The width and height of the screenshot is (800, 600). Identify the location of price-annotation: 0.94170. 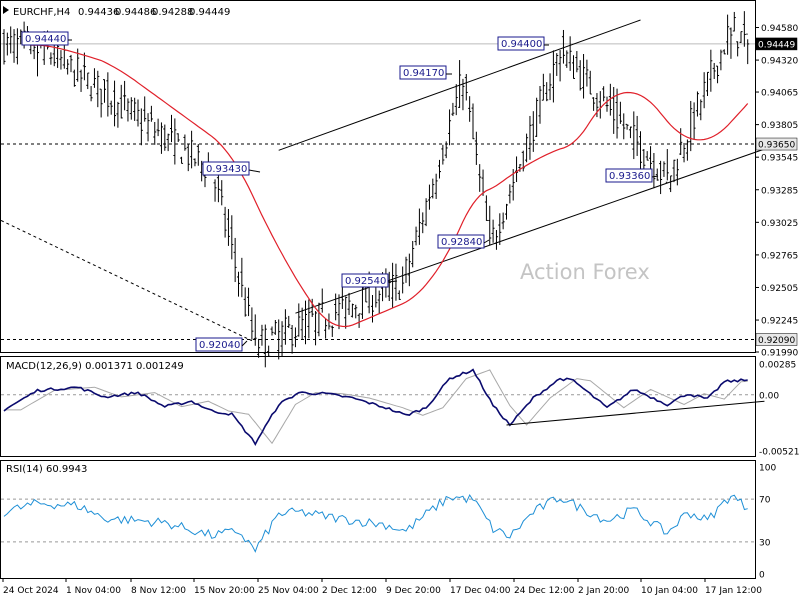
(423, 72).